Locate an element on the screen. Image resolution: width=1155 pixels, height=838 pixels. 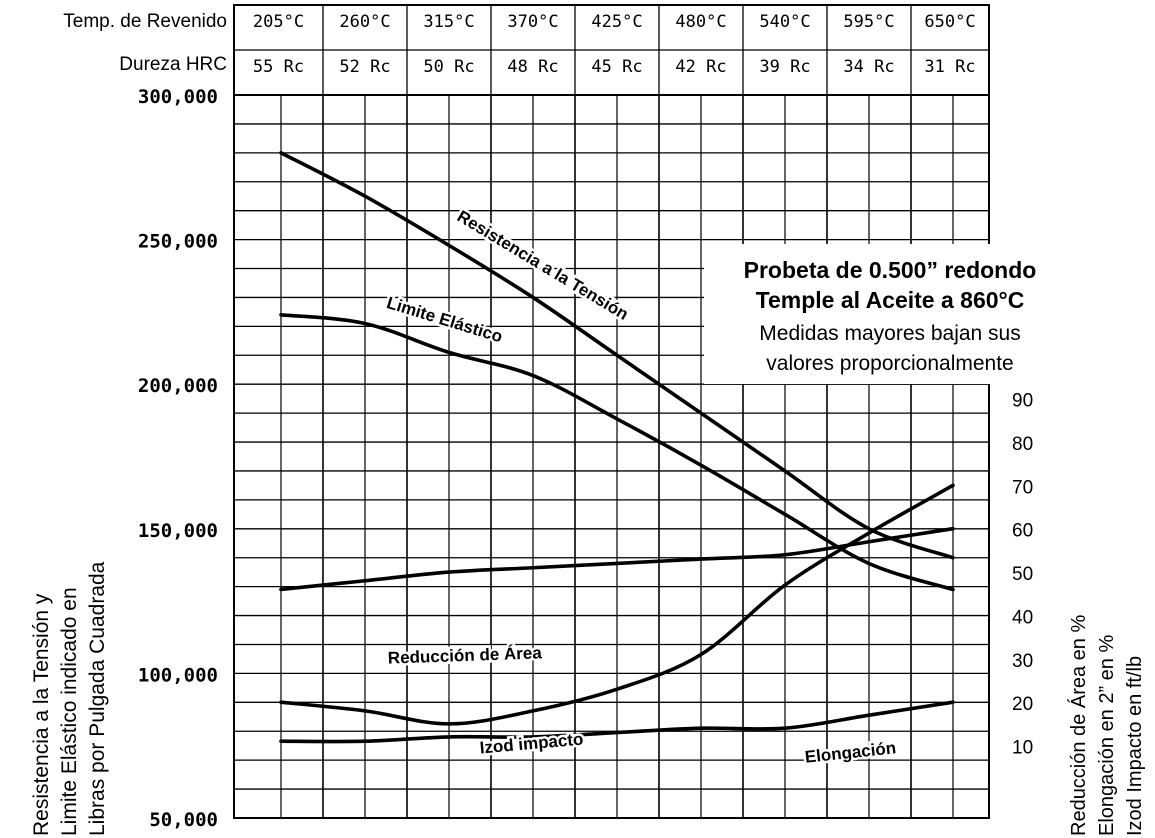
series-label-limite-elastico: Limite Elástico is located at coordinates (444, 319).